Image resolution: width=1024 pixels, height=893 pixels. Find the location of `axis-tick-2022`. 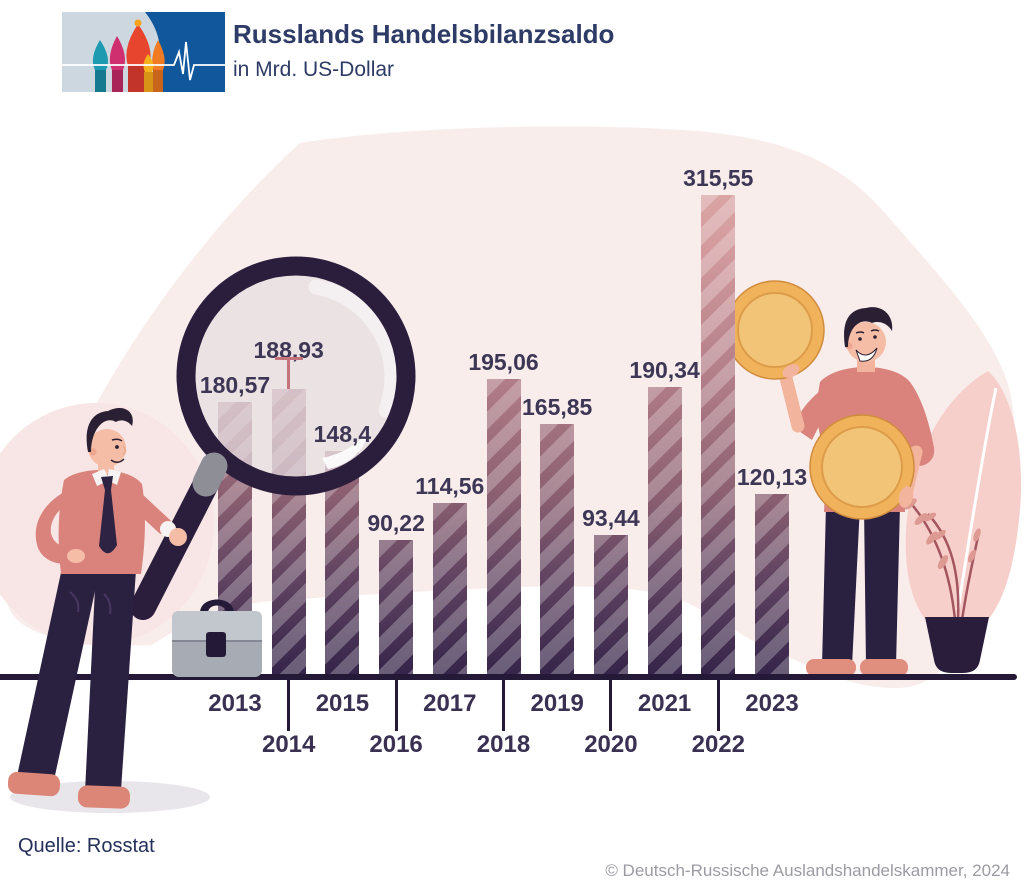

axis-tick-2022 is located at coordinates (718, 705).